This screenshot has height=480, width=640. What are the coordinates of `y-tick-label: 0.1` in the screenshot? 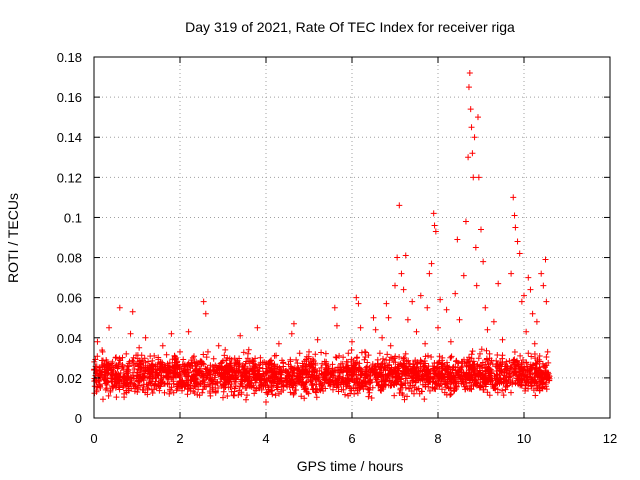 It's located at (73, 217).